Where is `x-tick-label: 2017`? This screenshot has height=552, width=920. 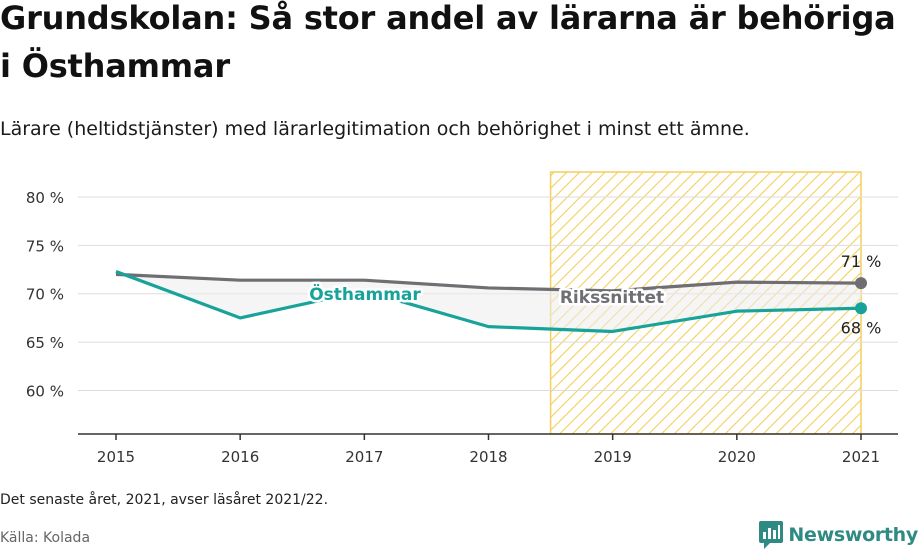
x-tick-label: 2017 is located at coordinates (364, 457).